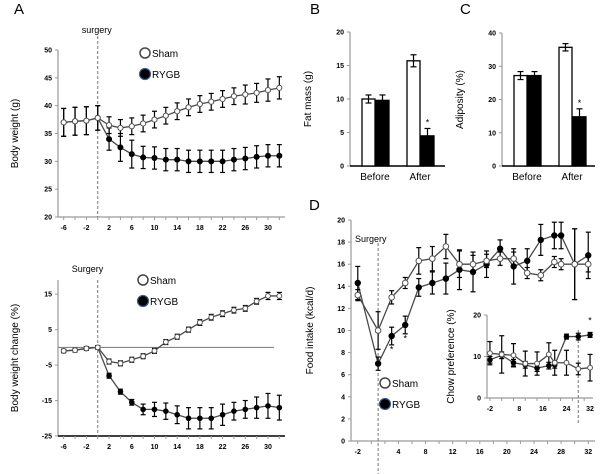  Describe the element at coordinates (382, 133) in the screenshot. I see `bar-rygb-before` at that location.